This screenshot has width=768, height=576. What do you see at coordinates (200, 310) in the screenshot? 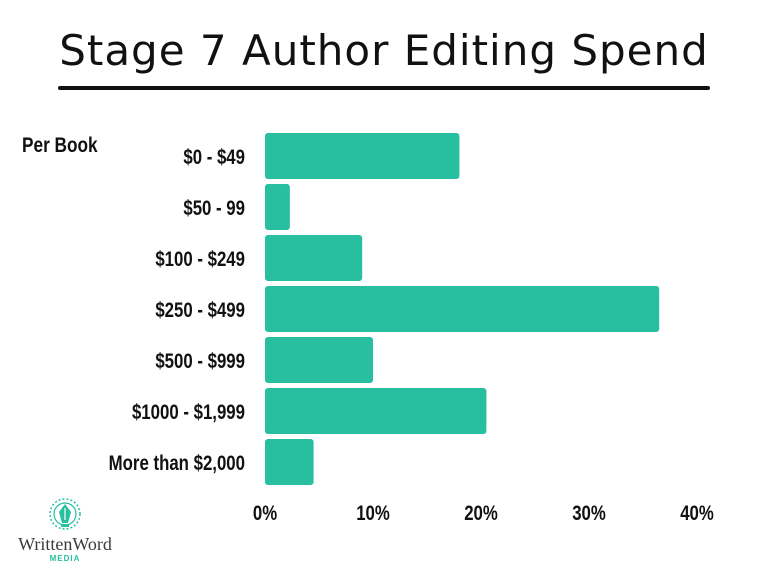
I see `category-label-3: $250 - $499` at bounding box center [200, 310].